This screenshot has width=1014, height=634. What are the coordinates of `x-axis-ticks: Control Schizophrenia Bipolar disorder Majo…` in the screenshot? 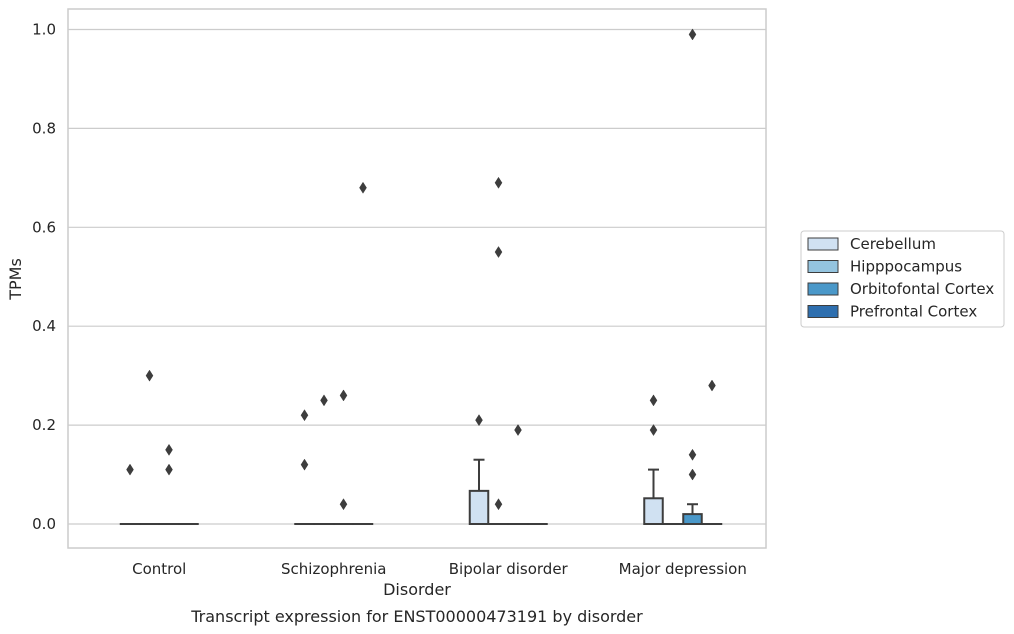 It's located at (439, 569).